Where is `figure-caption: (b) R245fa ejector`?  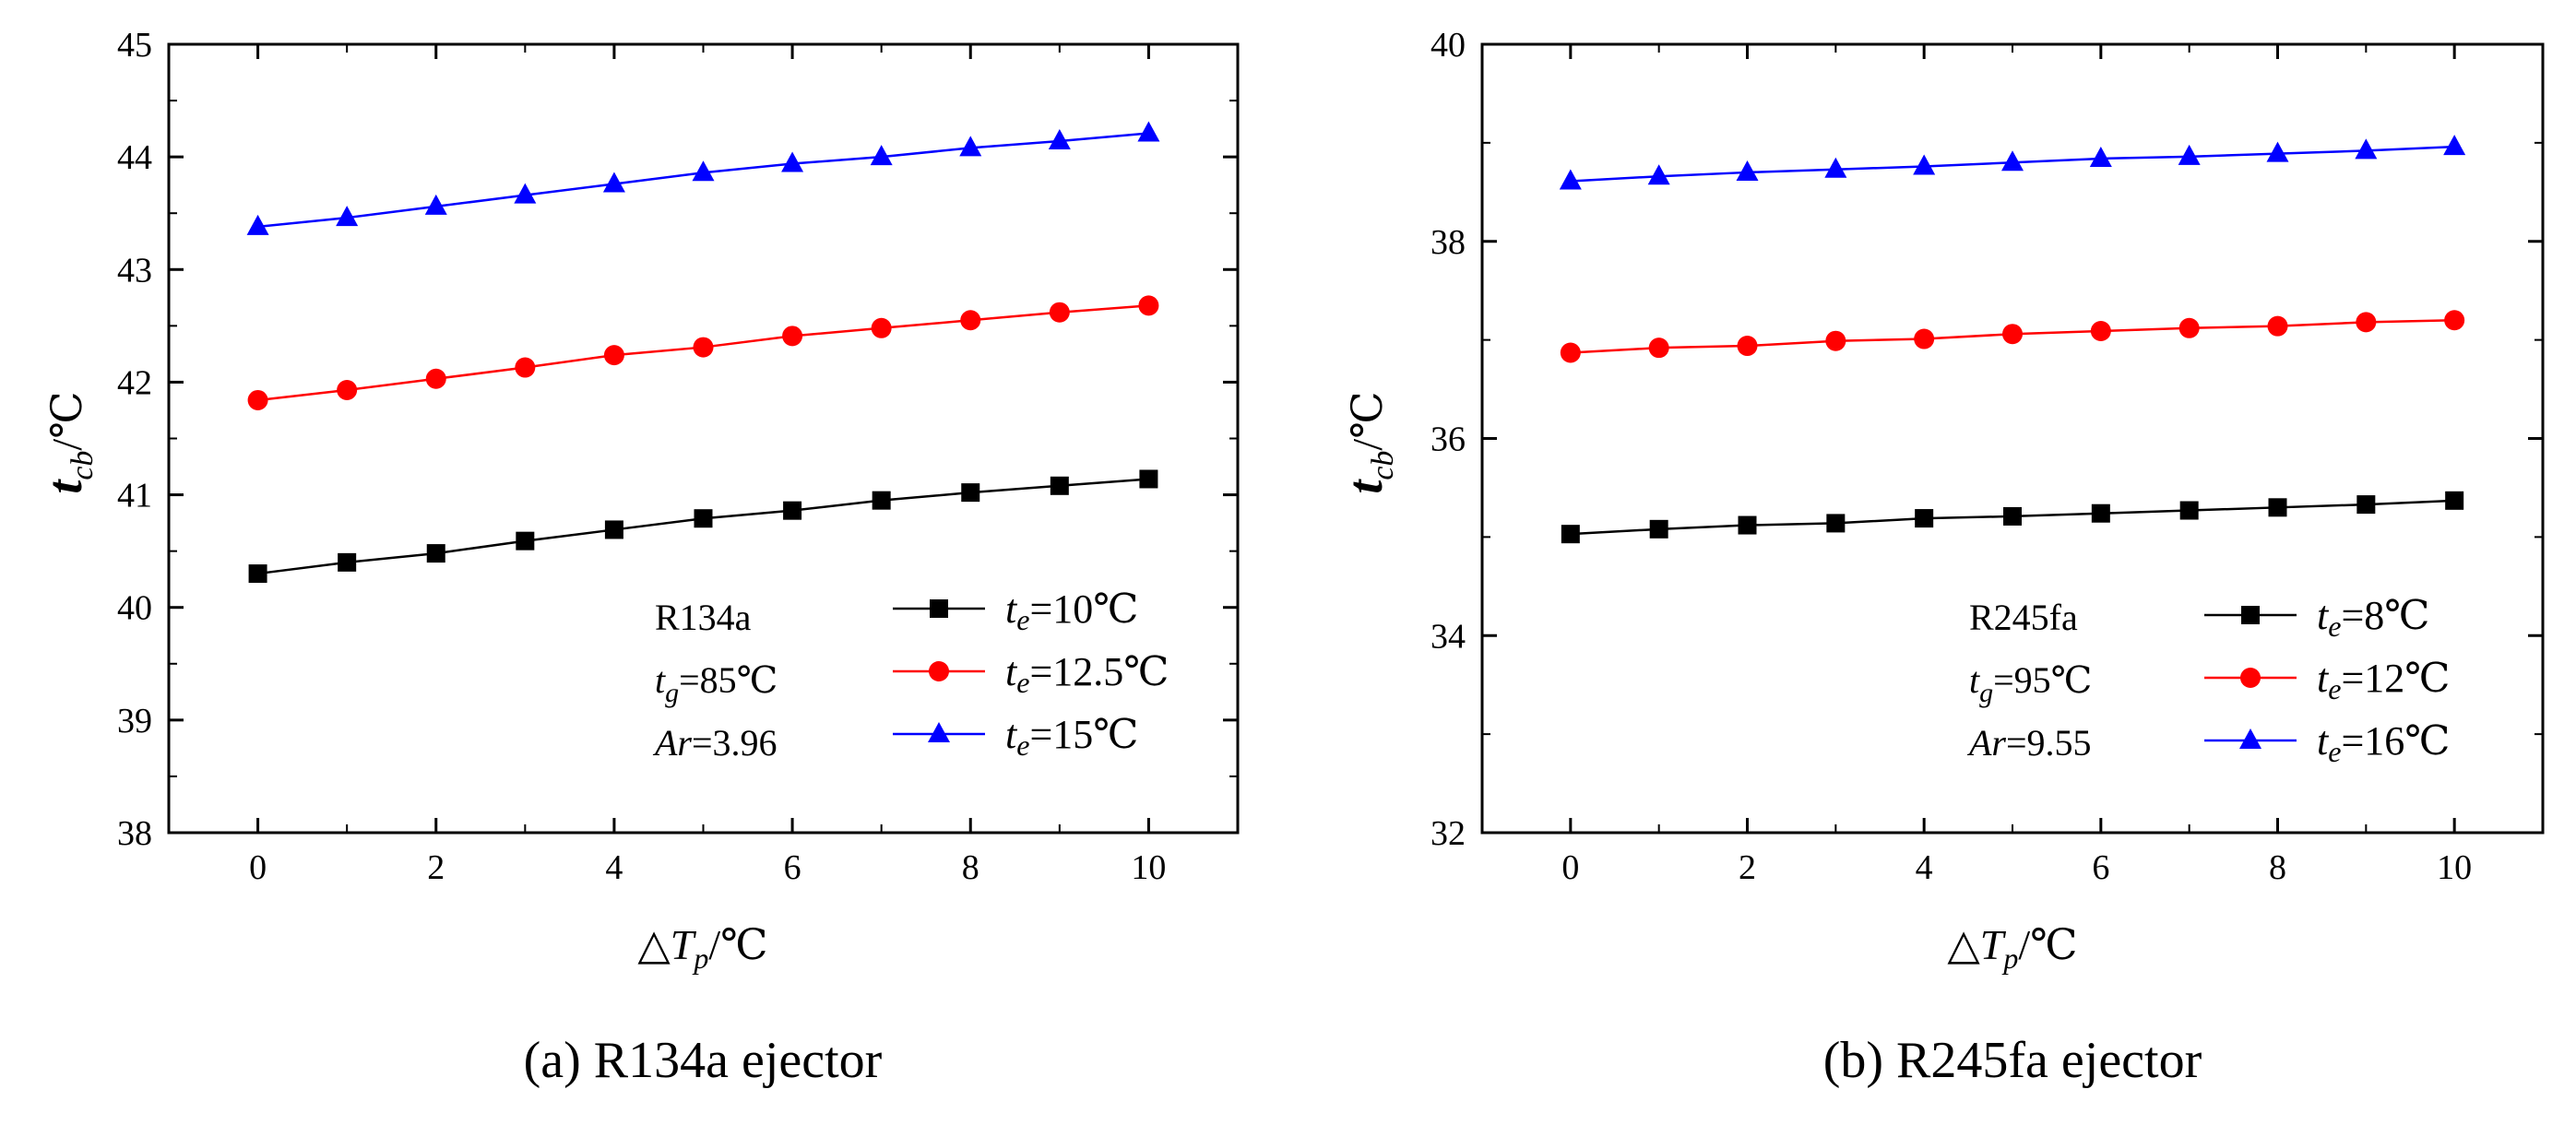
figure-caption: (b) R245fa ejector is located at coordinates (2012, 1061).